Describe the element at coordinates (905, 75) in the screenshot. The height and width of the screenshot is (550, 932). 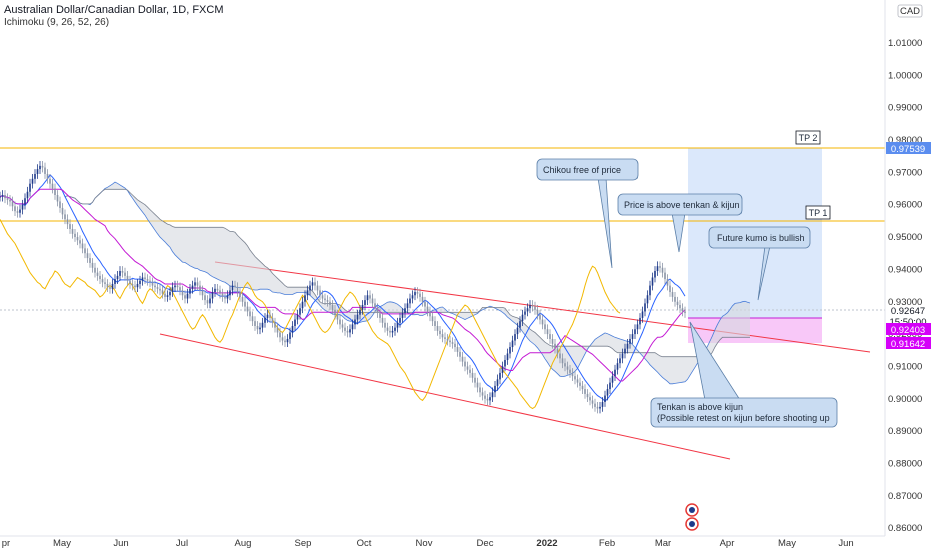
I see `ytick: 1.00000` at that location.